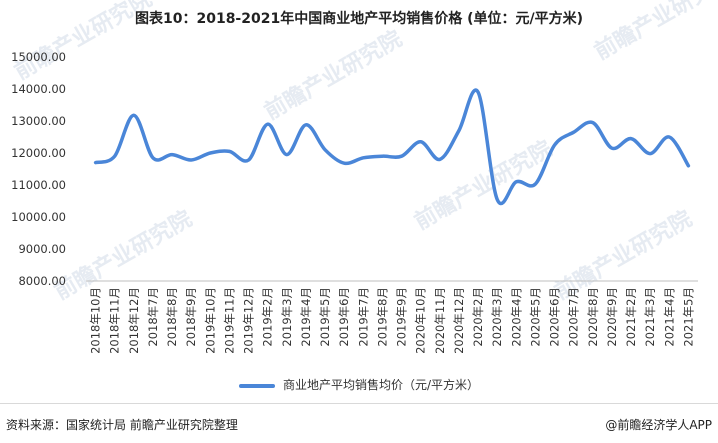 The image size is (718, 443). Describe the element at coordinates (381, 385) in the screenshot. I see `legend-label: 商业地产平均销售均价（元/平方米）` at that location.